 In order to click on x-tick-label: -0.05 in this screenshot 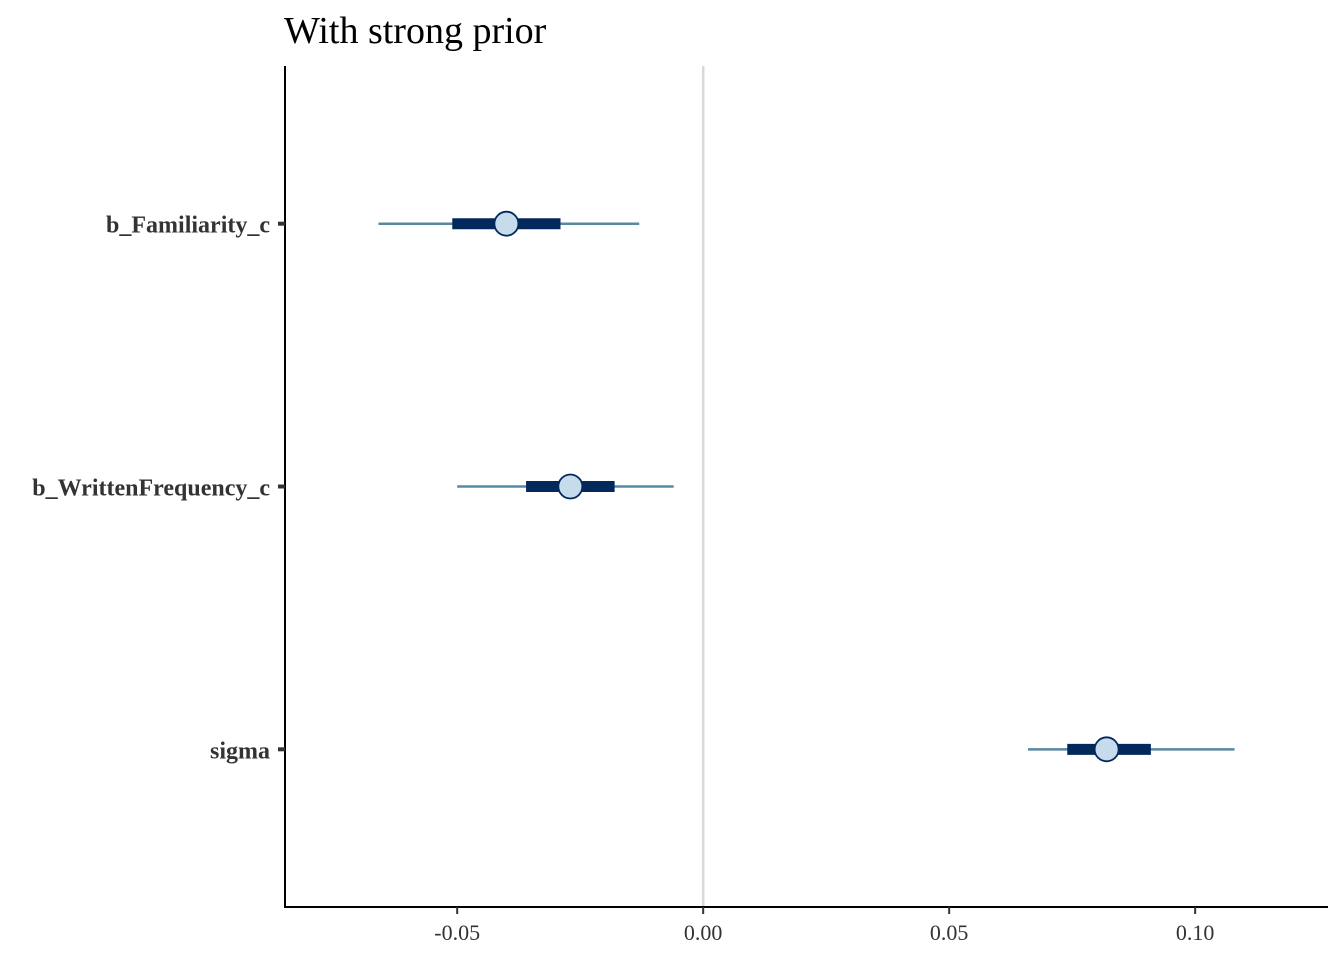, I will do `click(457, 932)`.